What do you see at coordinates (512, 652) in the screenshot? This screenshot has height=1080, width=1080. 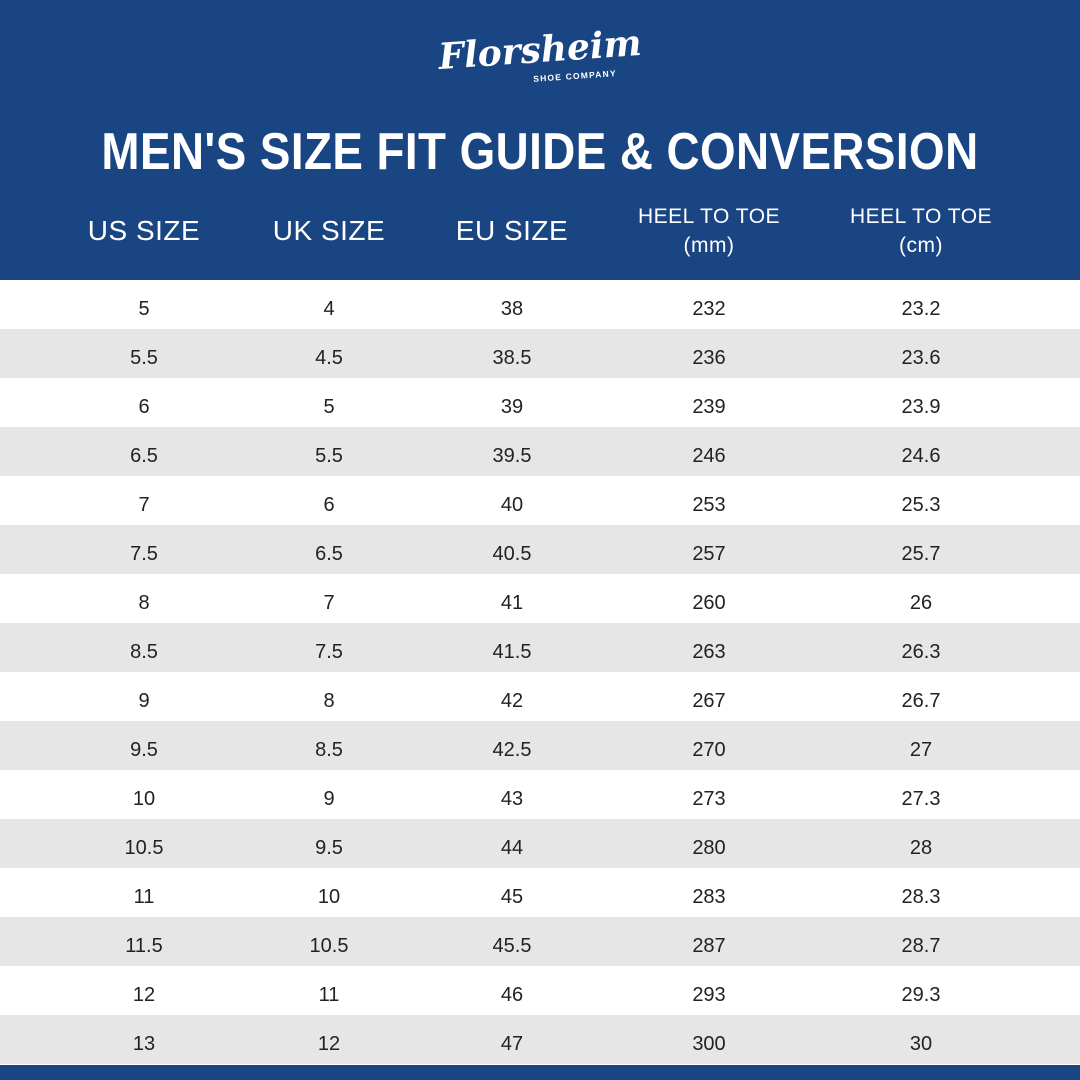 I see `cell-eu-size: 41.5` at bounding box center [512, 652].